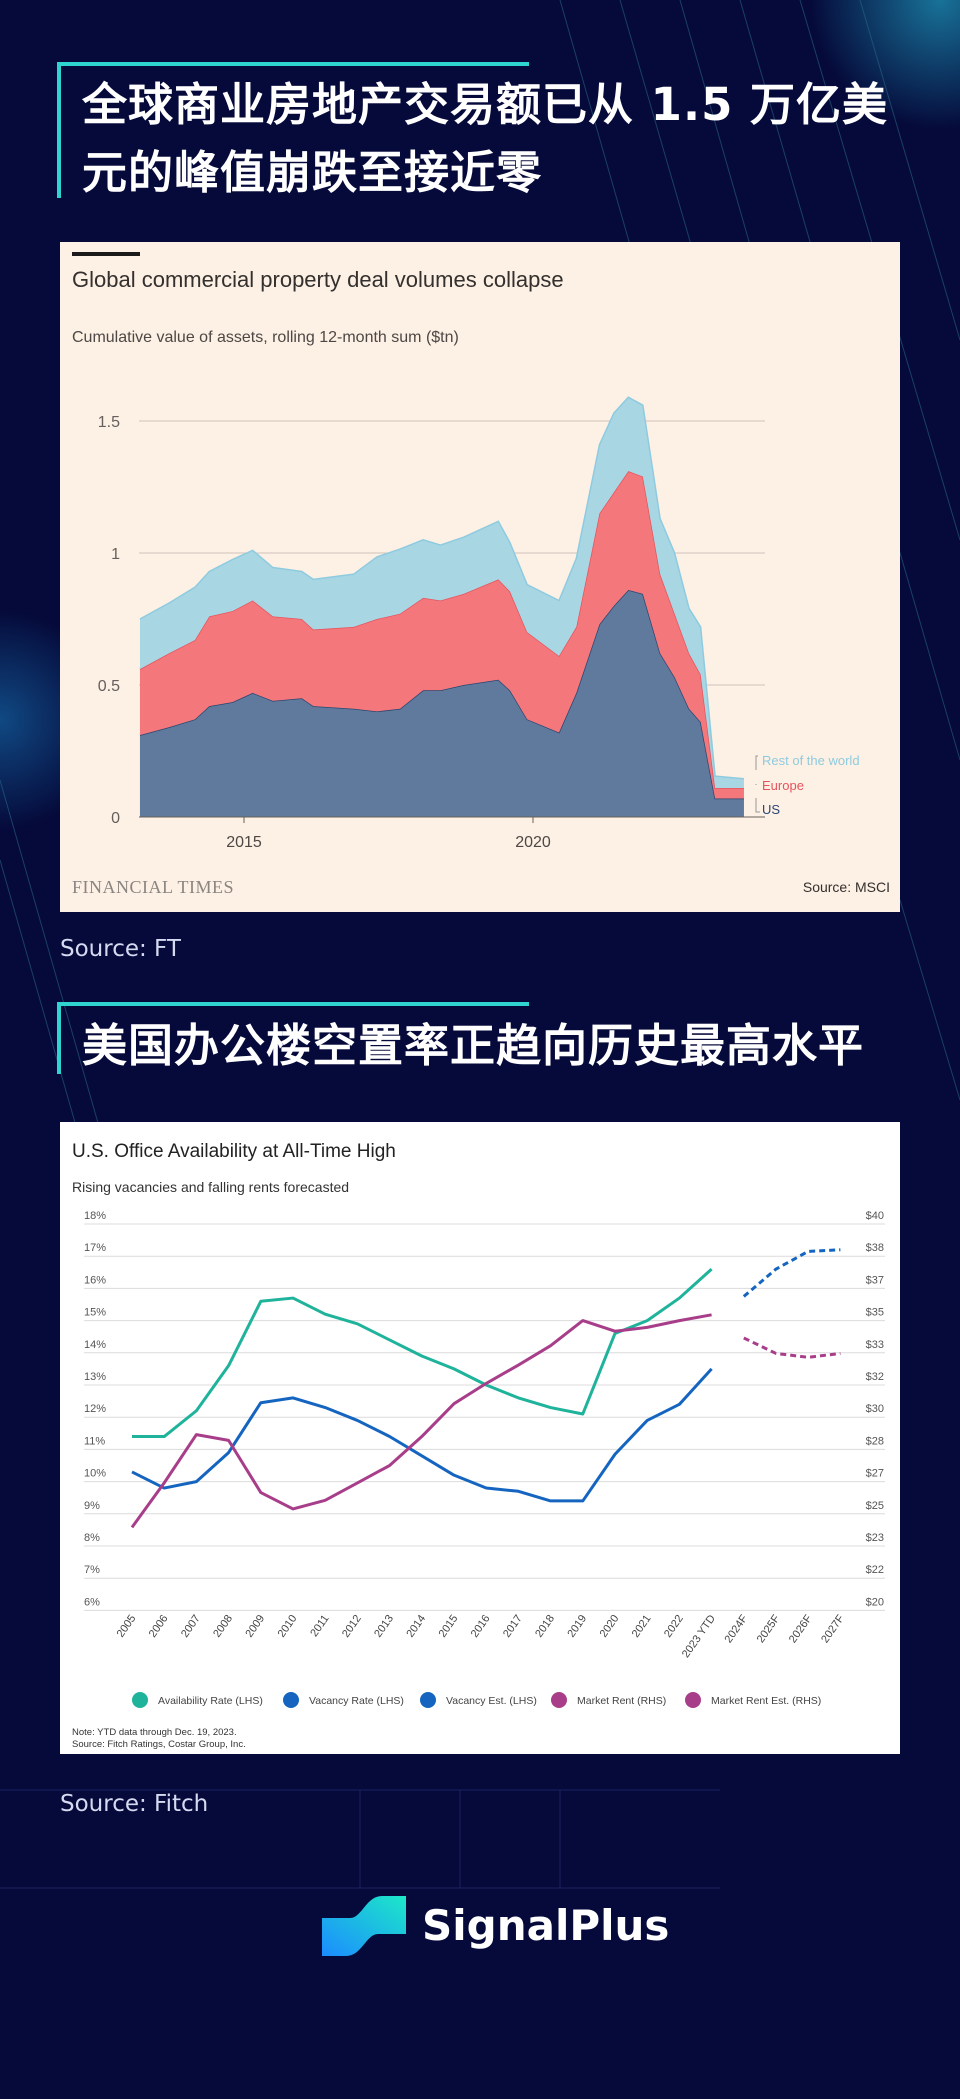 Image resolution: width=960 pixels, height=2099 pixels. What do you see at coordinates (154, 1732) in the screenshot?
I see `chart-note: Note: YTD data through Dec. 19, 2023.` at bounding box center [154, 1732].